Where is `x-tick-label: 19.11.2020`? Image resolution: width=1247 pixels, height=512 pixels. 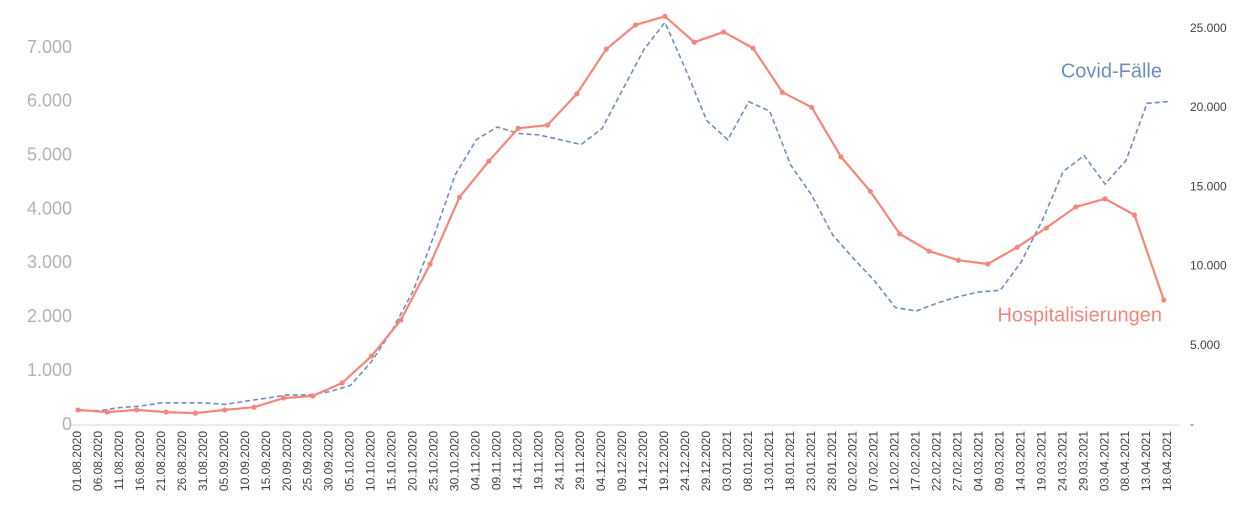
x-tick-label: 19.11.2020 is located at coordinates (538, 460).